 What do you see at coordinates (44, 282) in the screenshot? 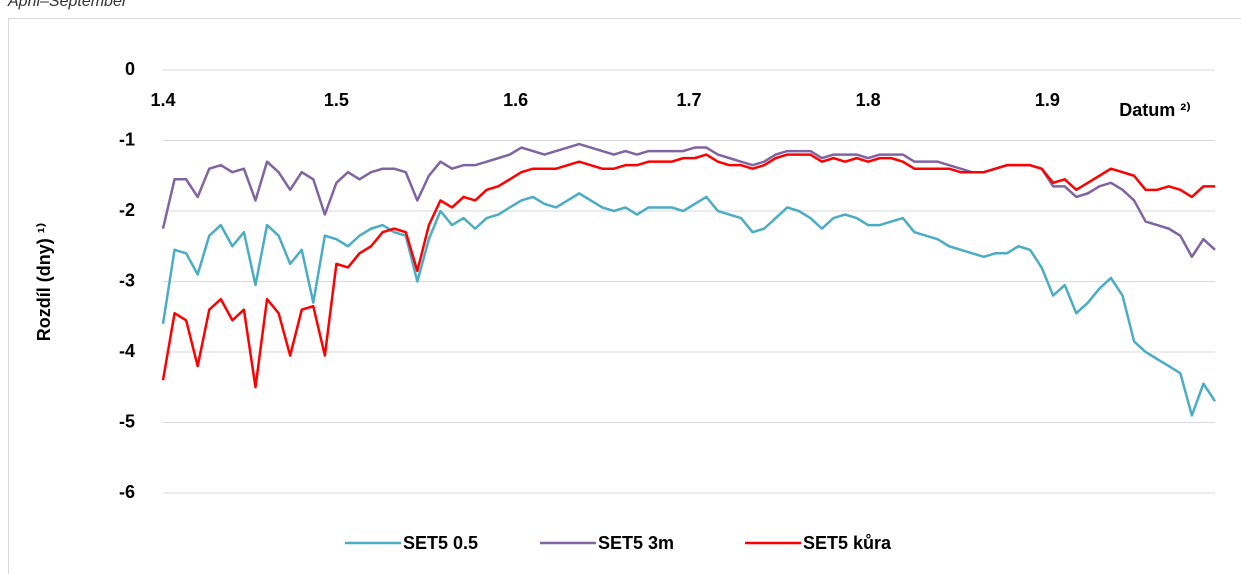
I see `y-axis-title: Rozdíl (dny) ¹⁾` at bounding box center [44, 282].